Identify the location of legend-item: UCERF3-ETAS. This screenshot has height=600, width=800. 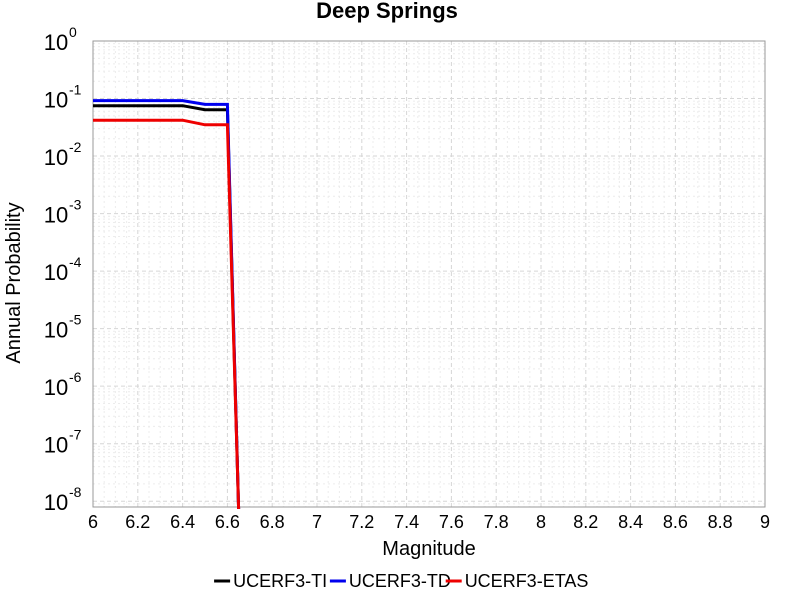
(517, 581).